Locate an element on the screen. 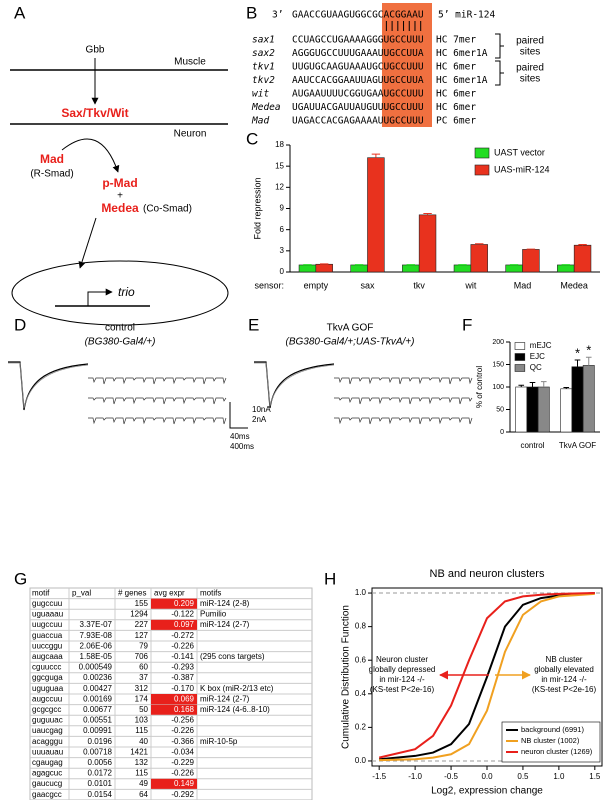 The height and width of the screenshot is (800, 612). y-axis-label: Cumulative Distribution Function is located at coordinates (346, 677).